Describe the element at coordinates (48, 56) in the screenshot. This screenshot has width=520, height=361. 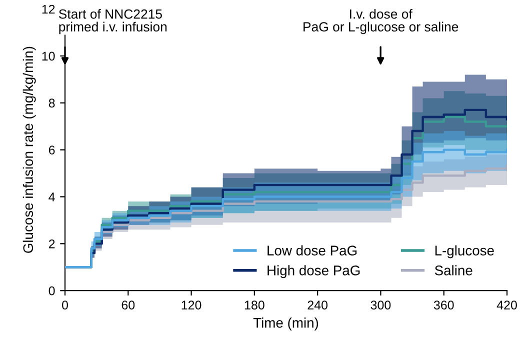
I see `y-tick-label: 10` at that location.